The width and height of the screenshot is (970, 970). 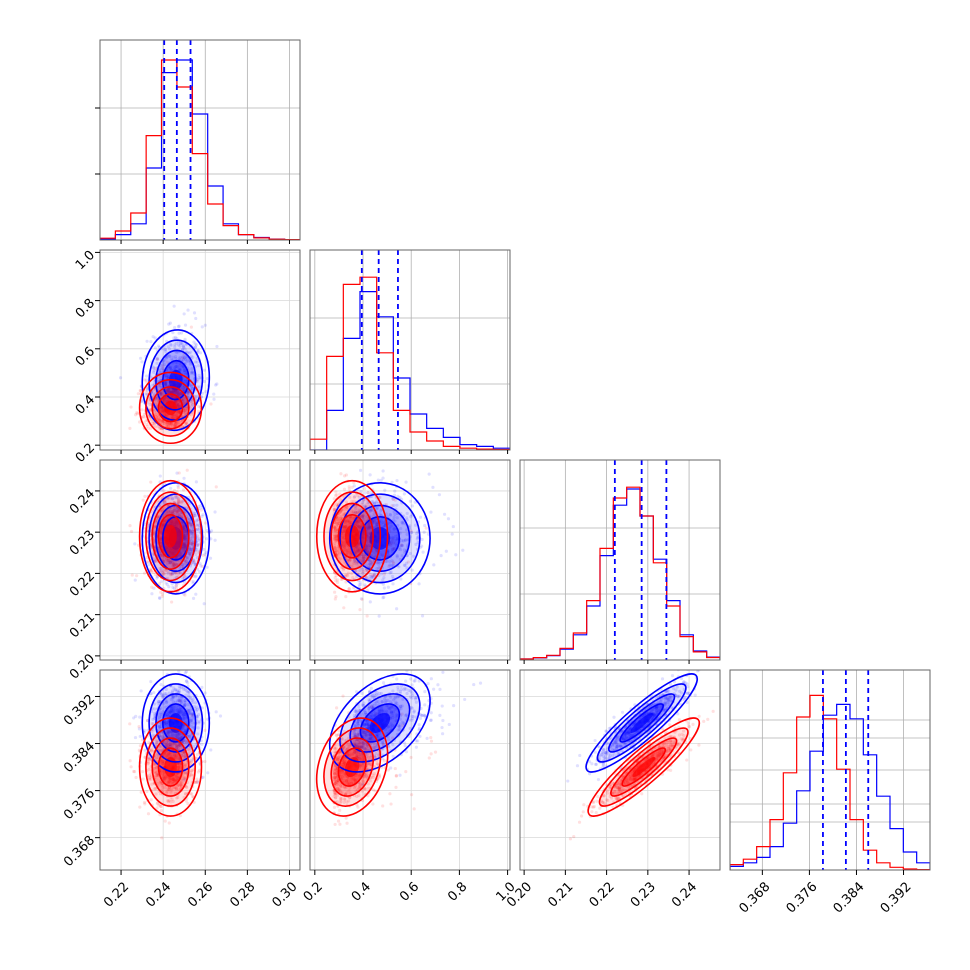 What do you see at coordinates (170, 408) in the screenshot?
I see `density-fill` at bounding box center [170, 408].